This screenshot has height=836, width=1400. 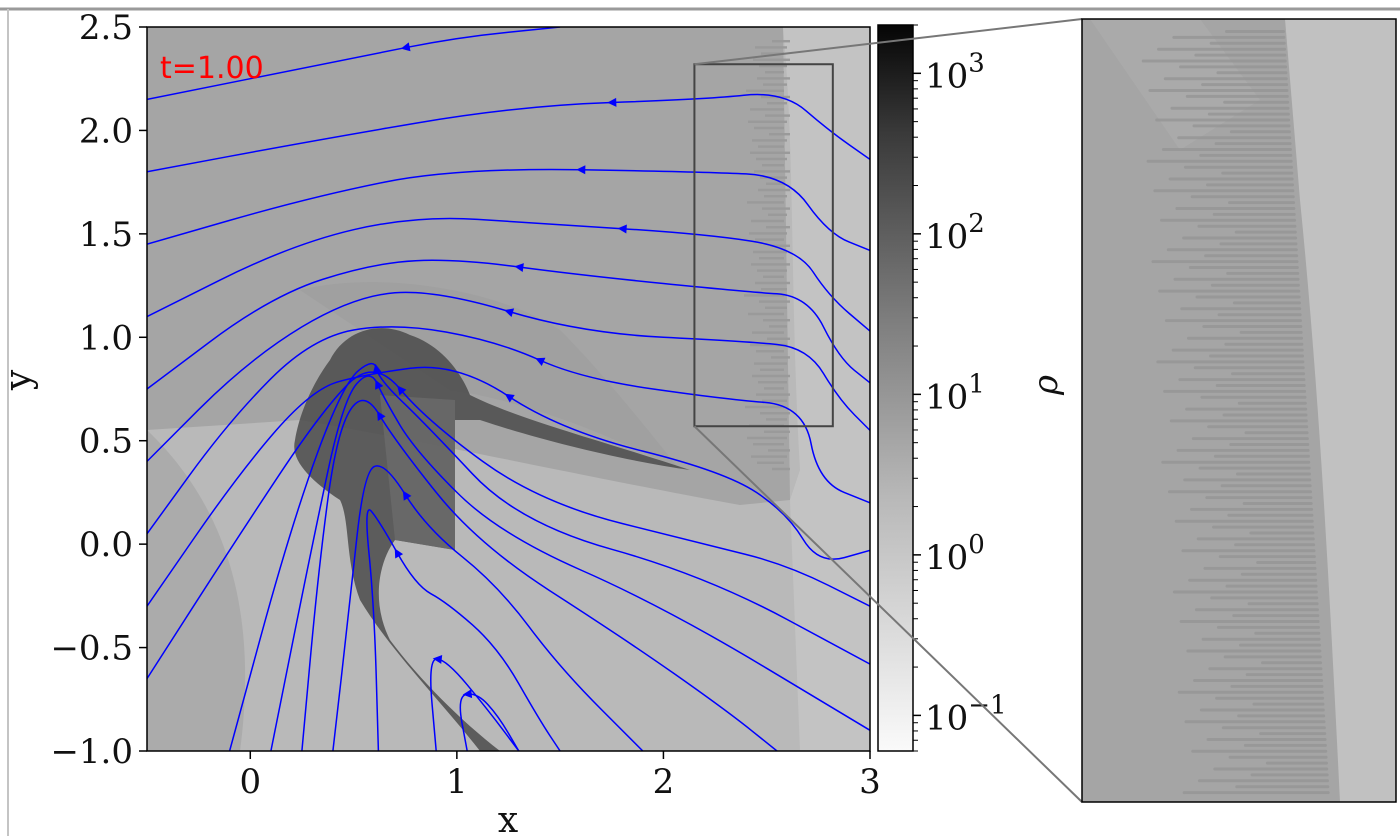 I want to click on colorbar-tick-exponent: −1, so click(x=987, y=705).